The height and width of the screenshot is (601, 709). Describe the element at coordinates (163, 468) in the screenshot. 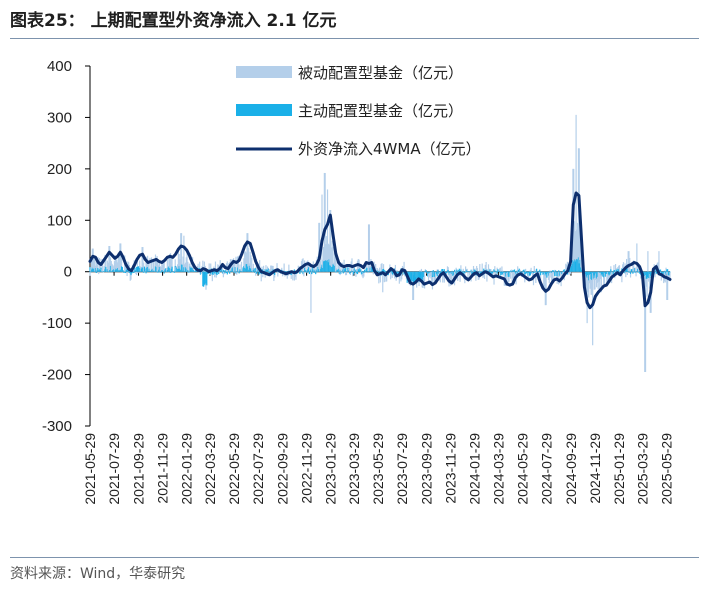

I see `x-tick-label: 2021-11-29` at that location.